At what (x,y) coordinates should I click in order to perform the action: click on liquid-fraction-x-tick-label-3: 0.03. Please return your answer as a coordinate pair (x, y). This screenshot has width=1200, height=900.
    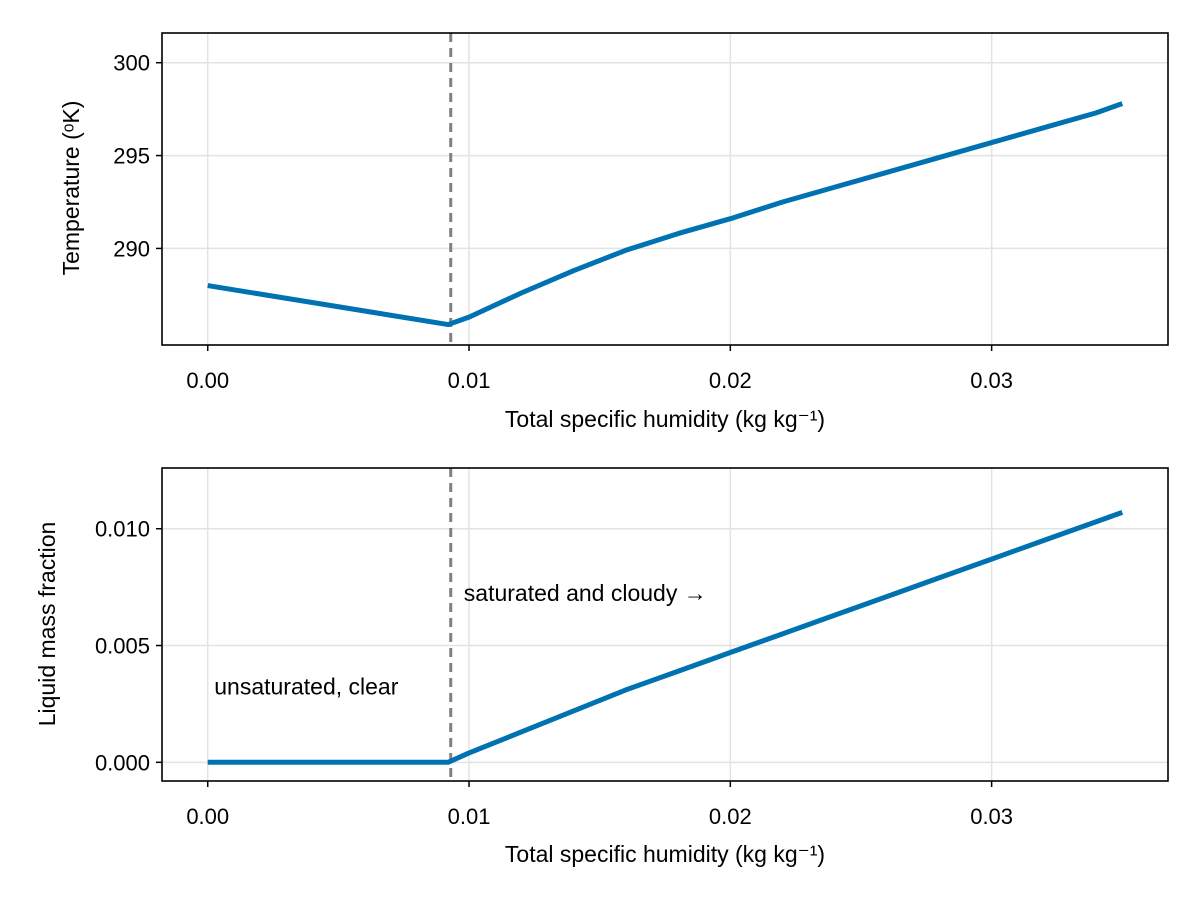
    Looking at the image, I should click on (991, 816).